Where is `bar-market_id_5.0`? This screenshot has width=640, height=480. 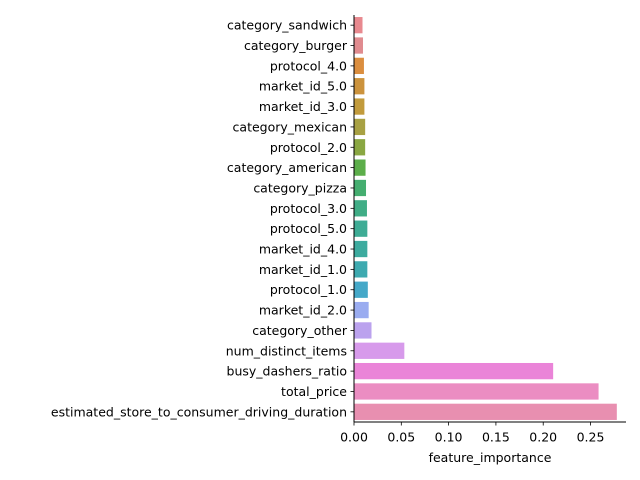
bar-market_id_5.0 is located at coordinates (359, 86).